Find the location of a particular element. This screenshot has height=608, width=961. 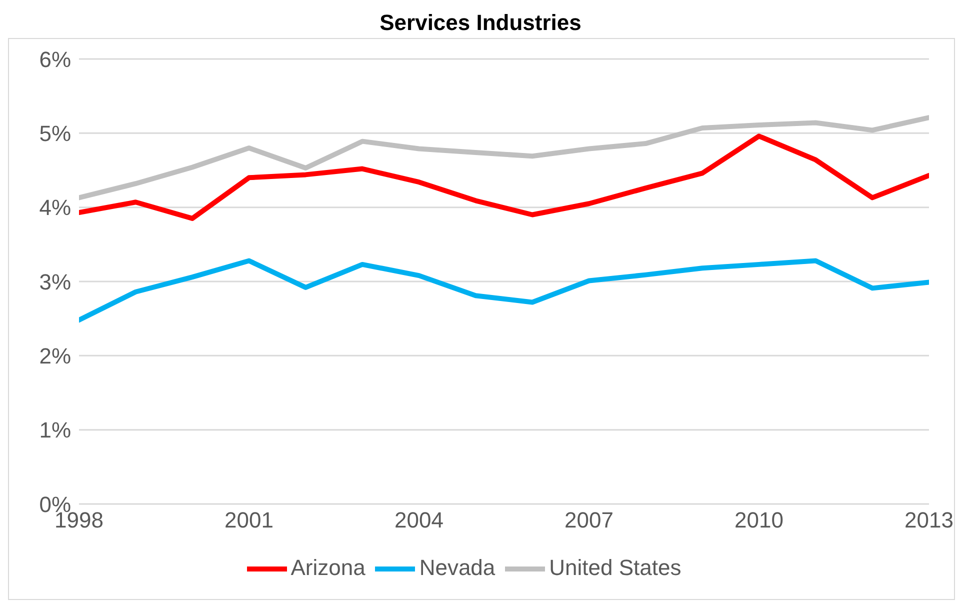

x-tick-label: 2010 is located at coordinates (759, 520).